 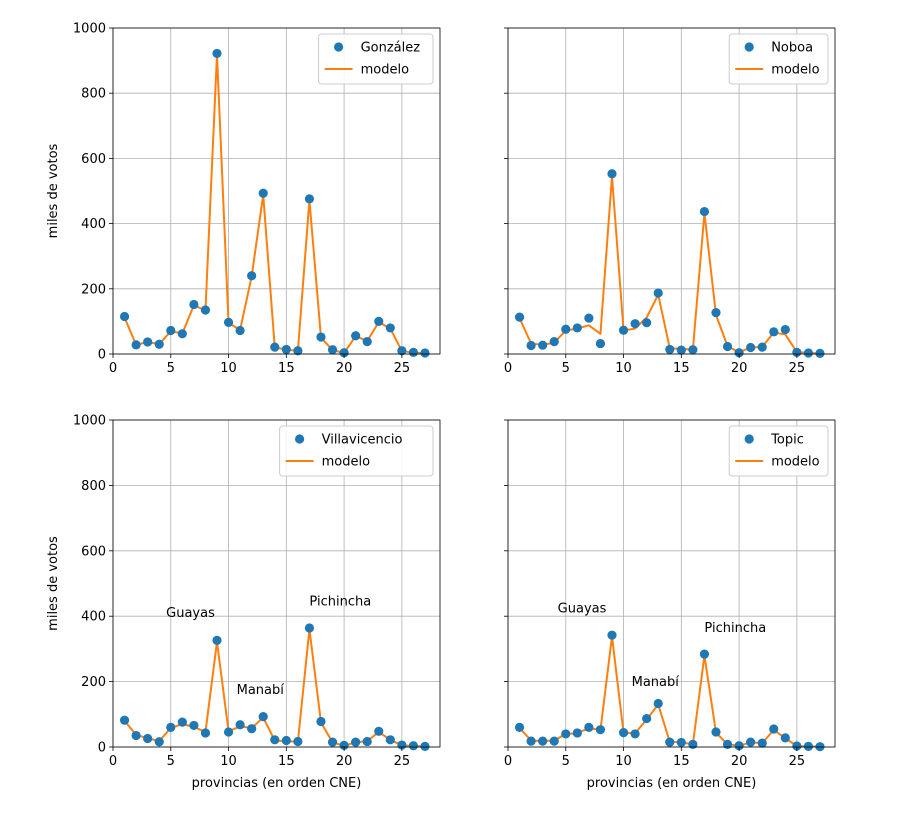 What do you see at coordinates (787, 440) in the screenshot?
I see `legend-label: Topic` at bounding box center [787, 440].